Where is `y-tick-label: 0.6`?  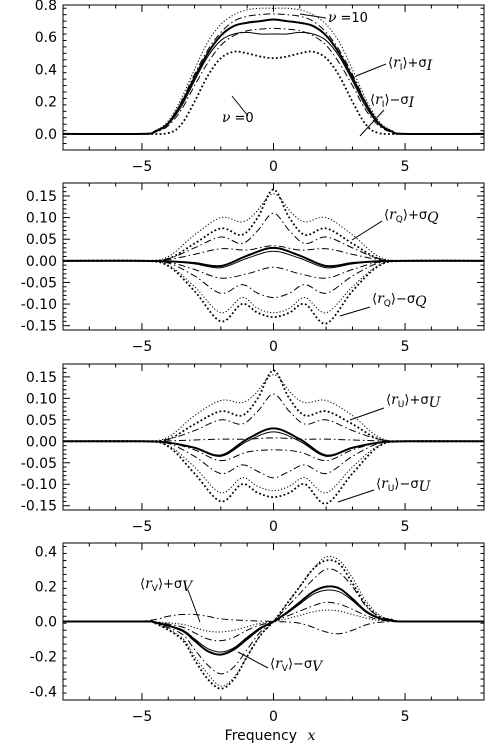
y-tick-label: 0.6 is located at coordinates (46, 38).